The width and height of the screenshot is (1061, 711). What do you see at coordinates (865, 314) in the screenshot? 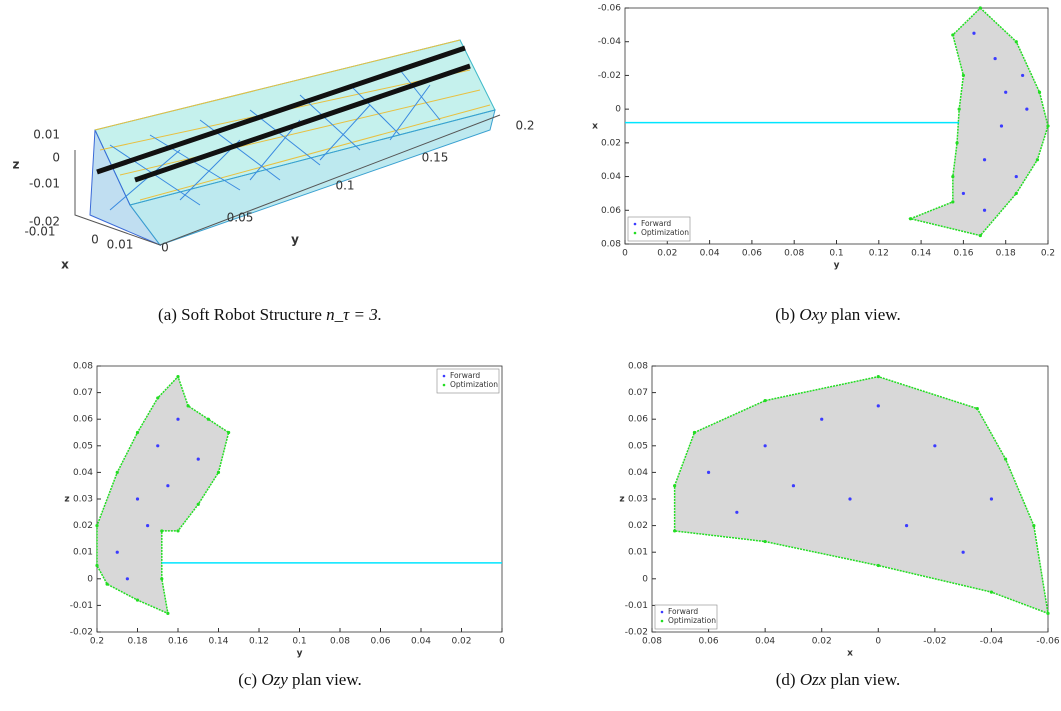
I see `caption-text: plan view.` at bounding box center [865, 314].